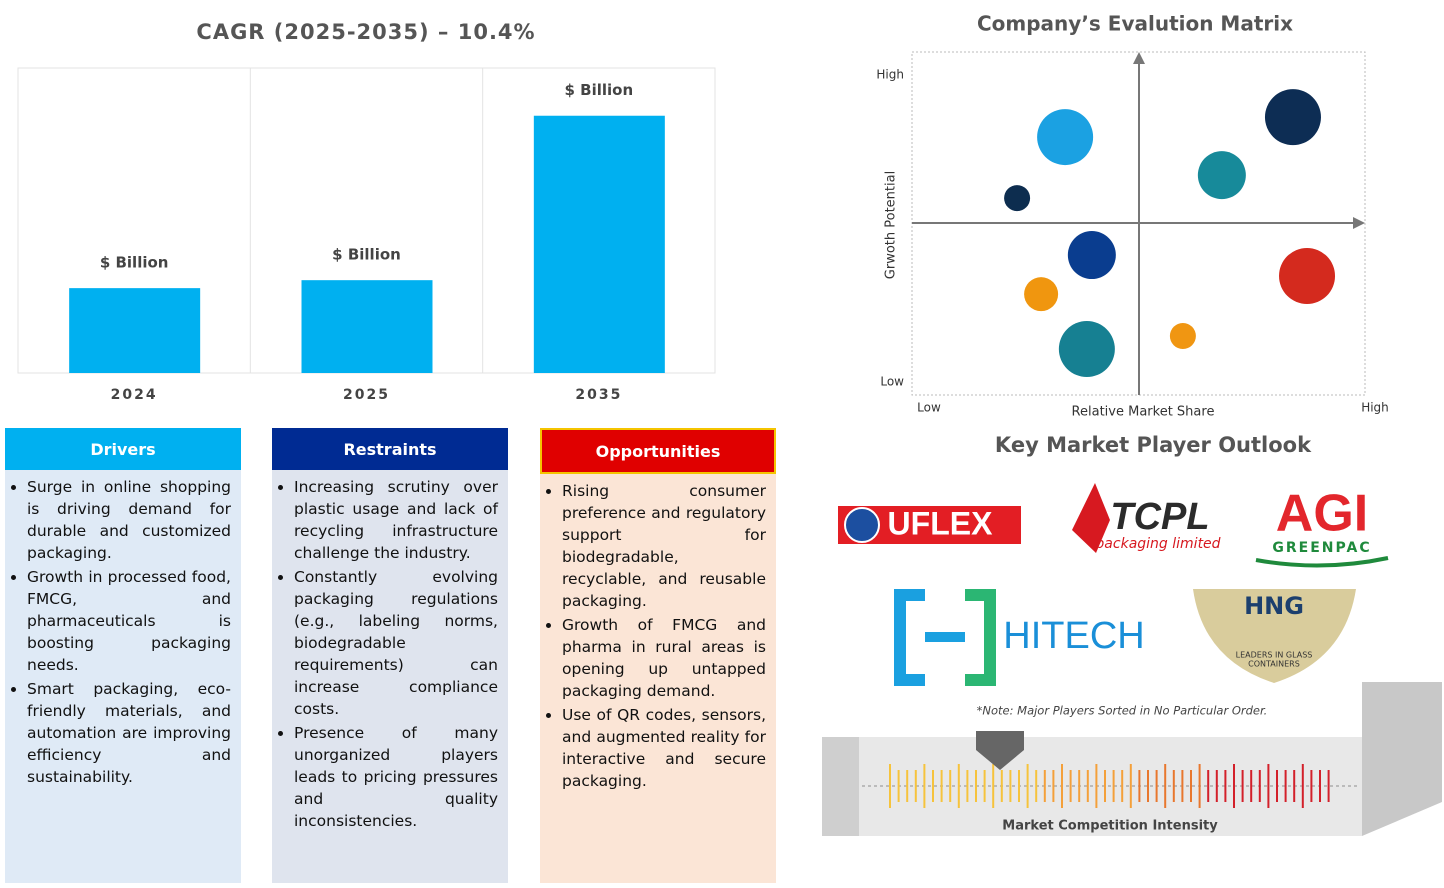 The width and height of the screenshot is (1444, 888). What do you see at coordinates (1157, 544) in the screenshot?
I see `logo-subtext: packaging limited` at bounding box center [1157, 544].